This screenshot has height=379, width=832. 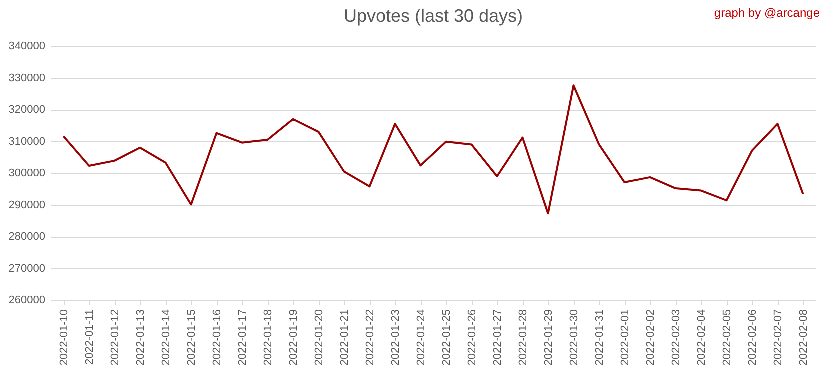 I want to click on x-tick-label: 2022-02-05, so click(x=727, y=338).